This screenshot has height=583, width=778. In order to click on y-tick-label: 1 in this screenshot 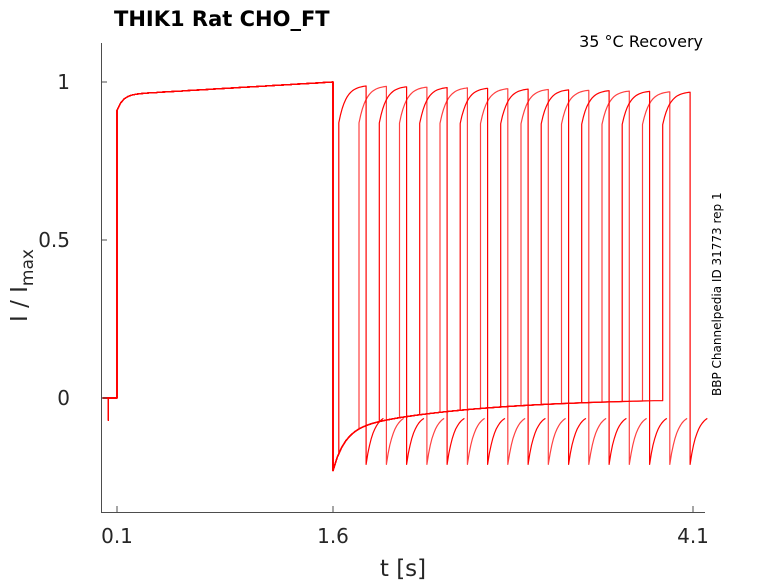, I will do `click(63, 82)`.